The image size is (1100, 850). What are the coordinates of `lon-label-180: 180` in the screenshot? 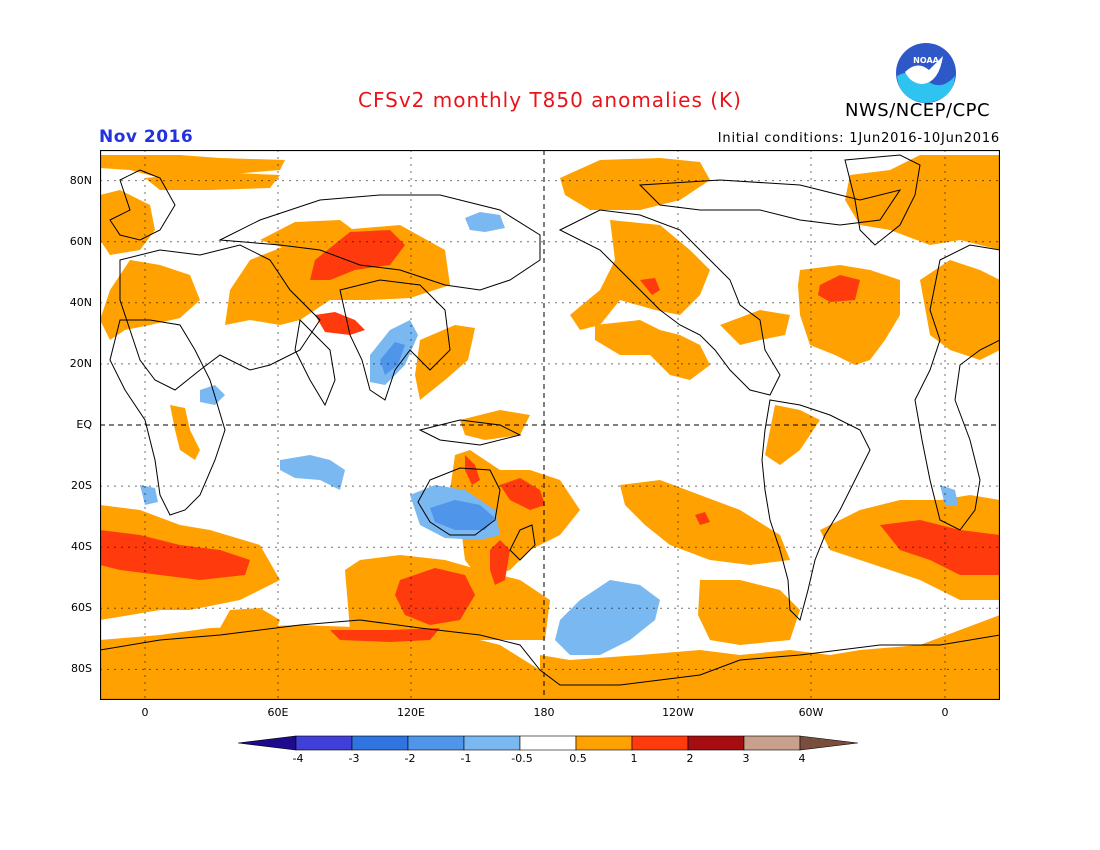 It's located at (544, 712).